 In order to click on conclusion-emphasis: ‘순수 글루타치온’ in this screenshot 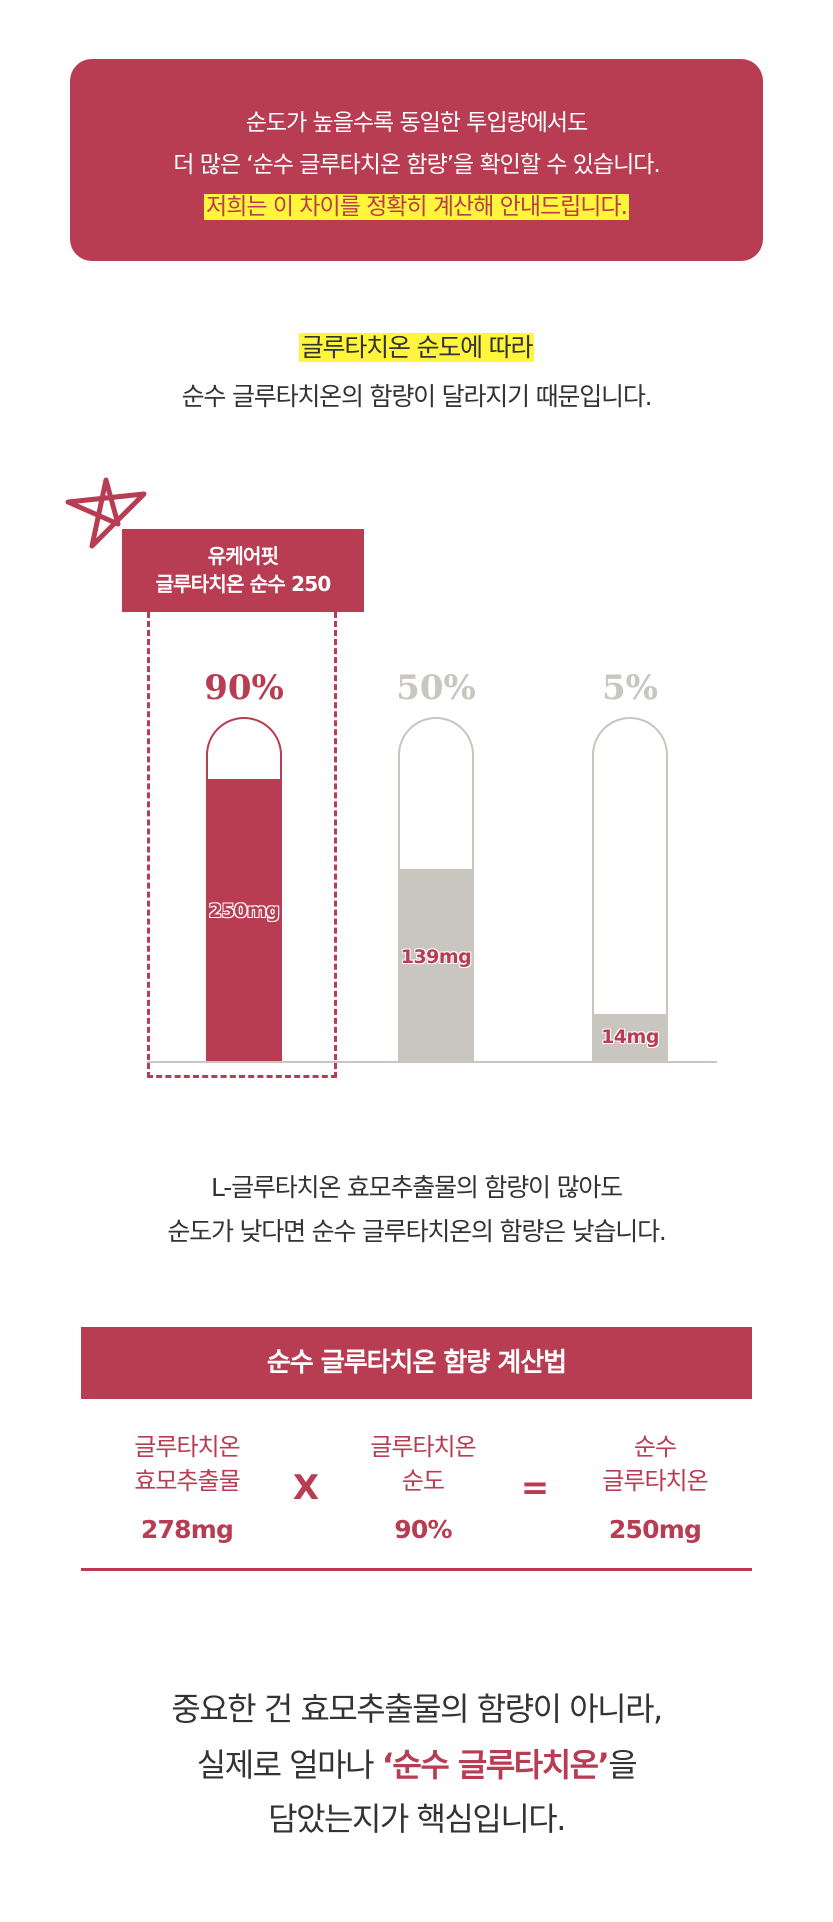, I will do `click(495, 1765)`.